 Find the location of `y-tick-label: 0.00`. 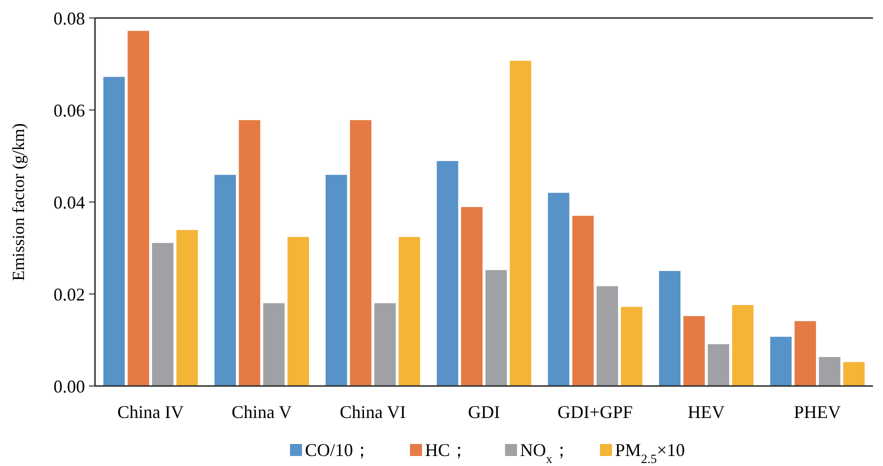

y-tick-label: 0.00 is located at coordinates (69, 386).